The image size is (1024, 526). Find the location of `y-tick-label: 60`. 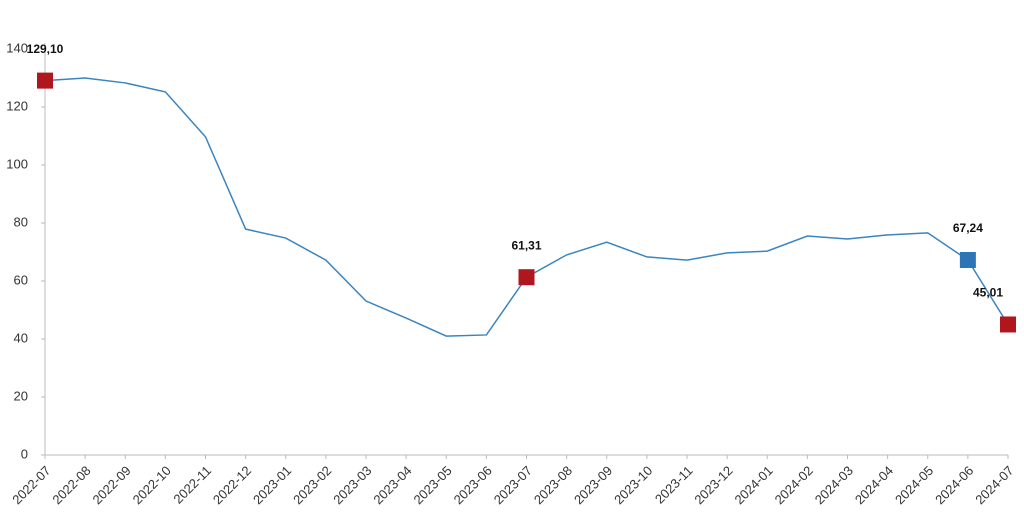

y-tick-label: 60 is located at coordinates (21, 279).